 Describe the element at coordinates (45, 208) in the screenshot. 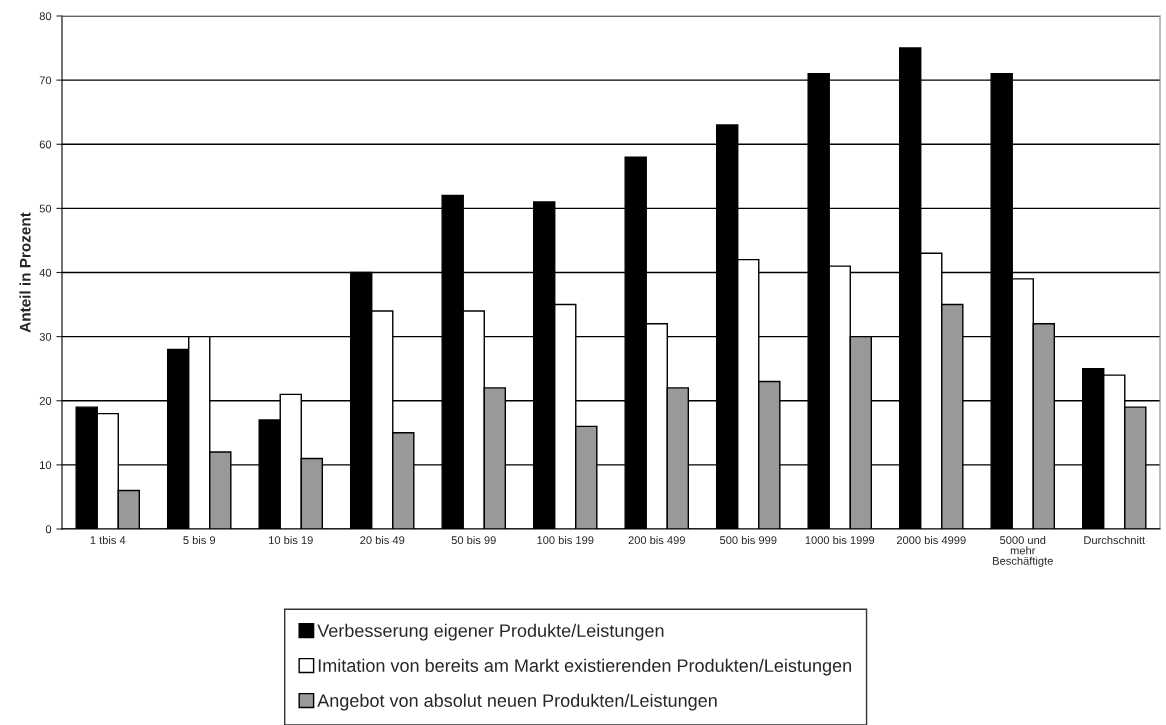

I see `y-tick-label: 50` at that location.